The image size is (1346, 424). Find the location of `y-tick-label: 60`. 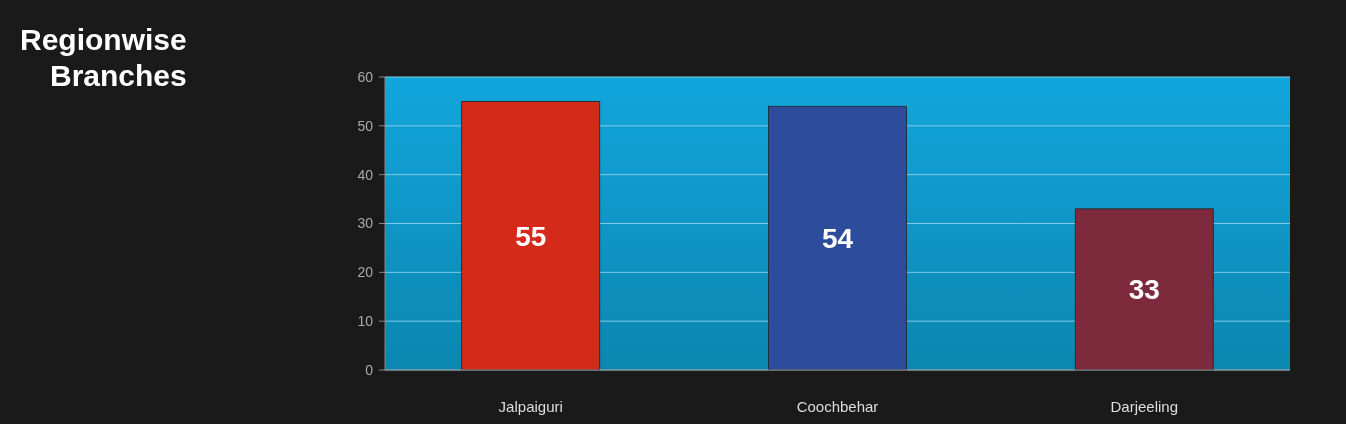

y-tick-label: 60 is located at coordinates (365, 76).